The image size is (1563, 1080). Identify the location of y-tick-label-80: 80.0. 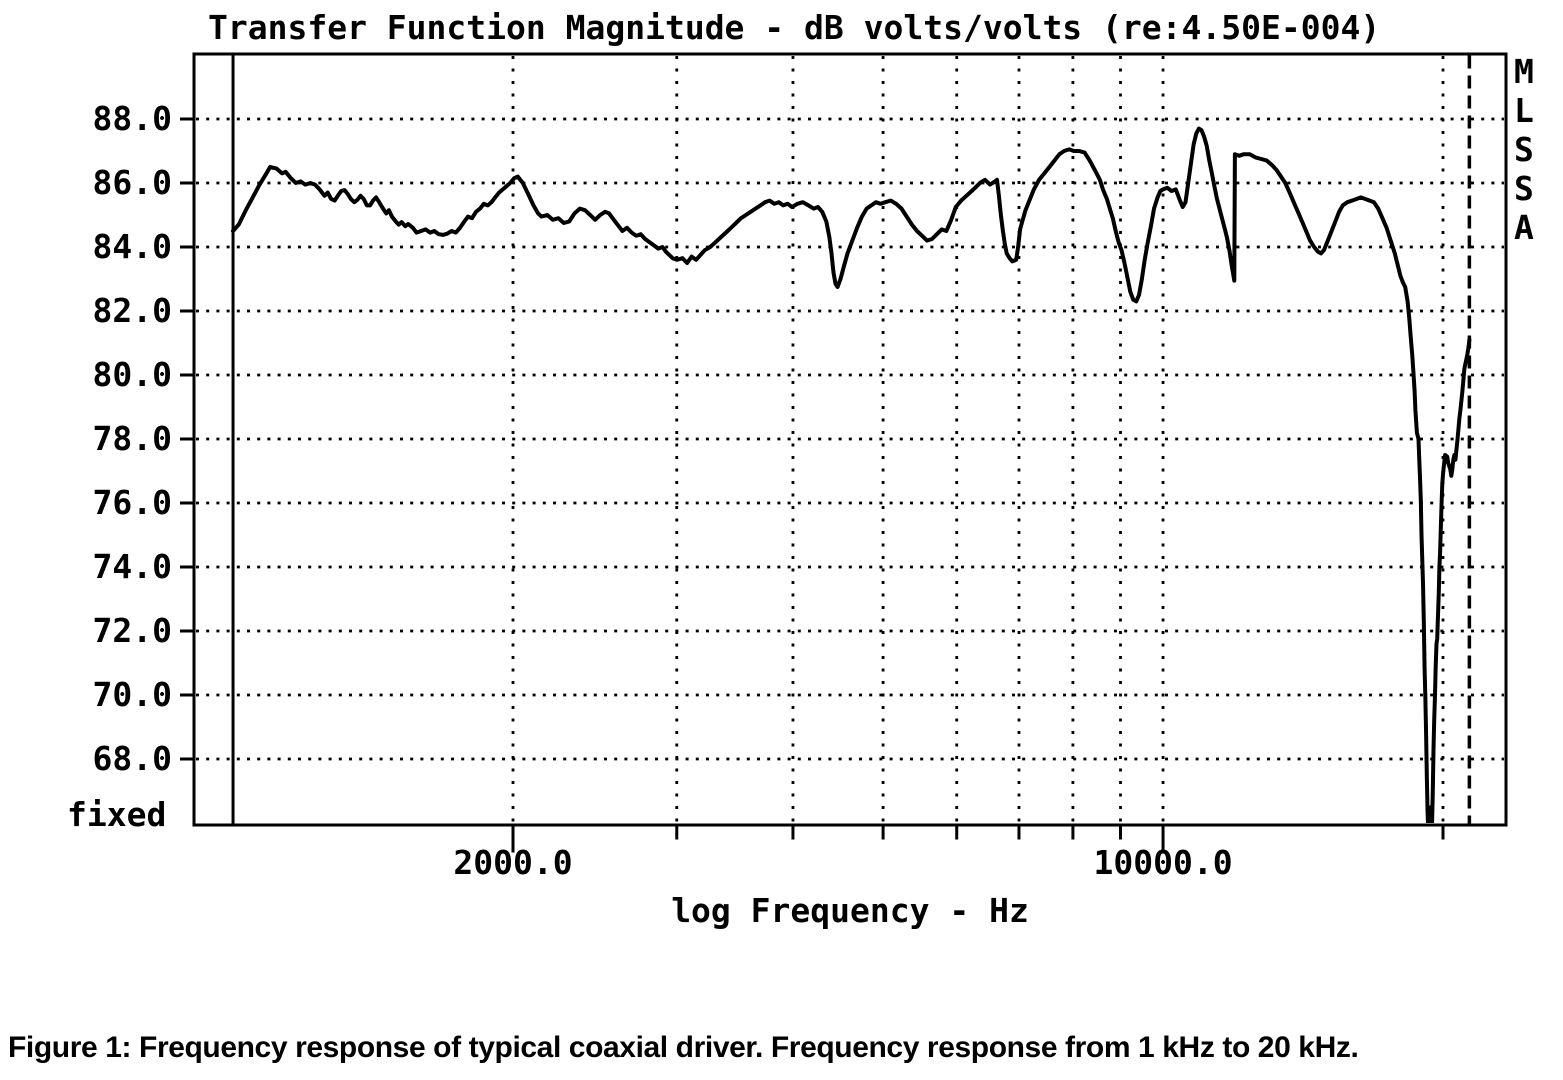
(132, 374).